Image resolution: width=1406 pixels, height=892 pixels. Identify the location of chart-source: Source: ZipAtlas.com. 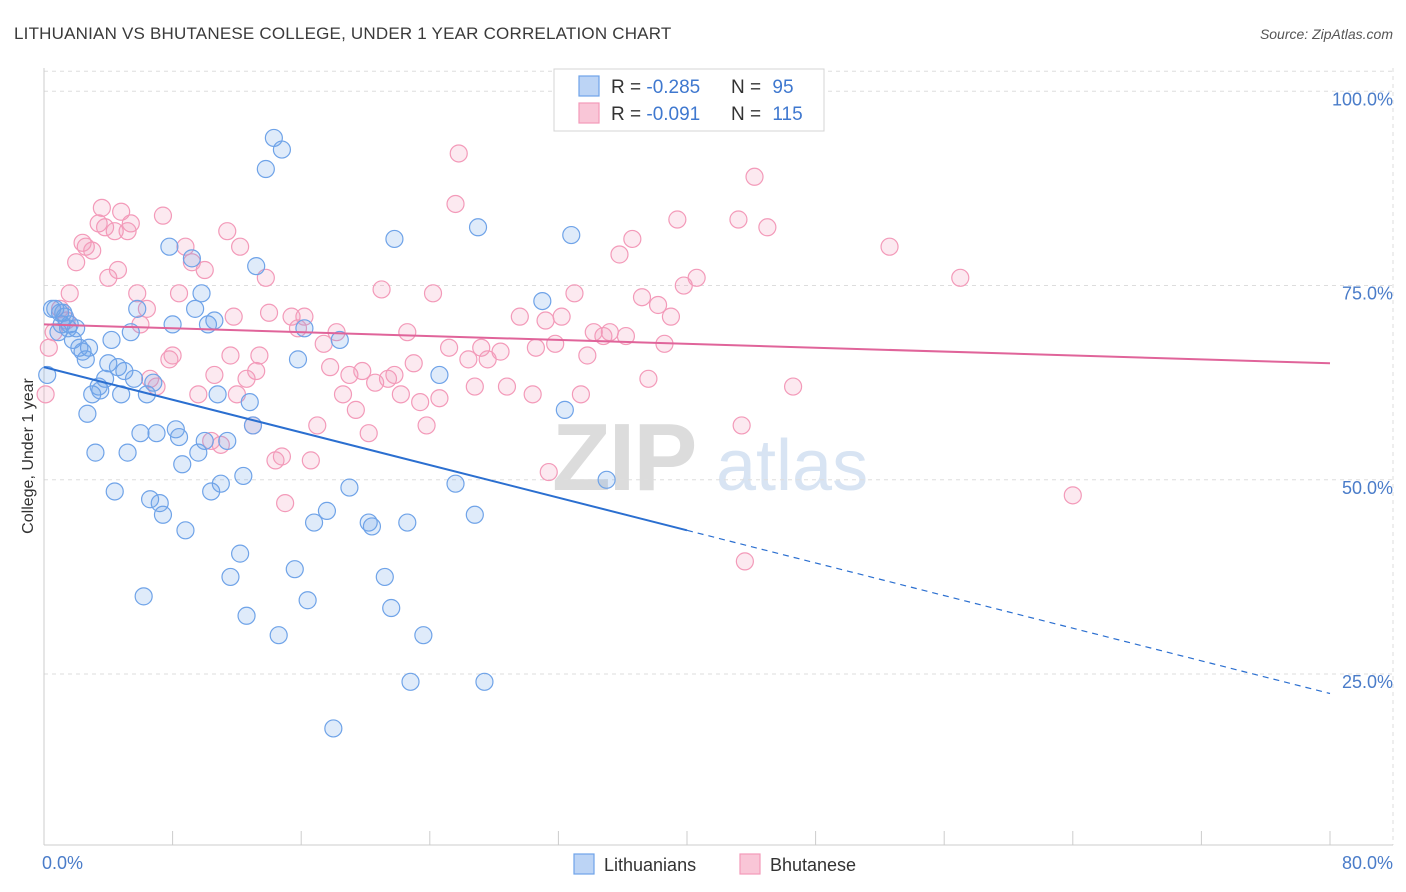
(1326, 34).